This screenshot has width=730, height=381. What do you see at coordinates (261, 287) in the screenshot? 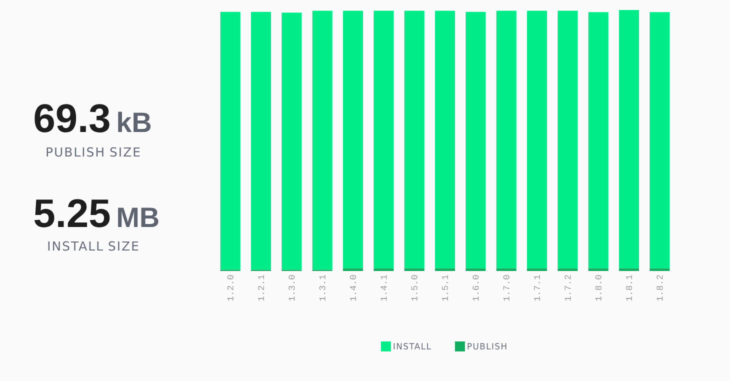
I see `x-tick-label: 1.2.1` at bounding box center [261, 287].